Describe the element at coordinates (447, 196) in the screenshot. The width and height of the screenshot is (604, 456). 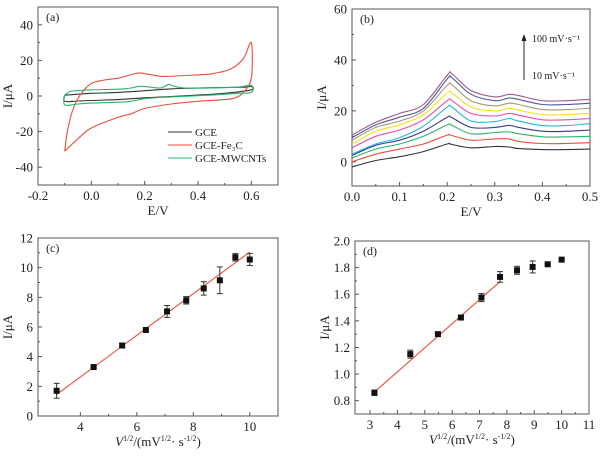
I see `x-tick-label: 0.2` at that location.